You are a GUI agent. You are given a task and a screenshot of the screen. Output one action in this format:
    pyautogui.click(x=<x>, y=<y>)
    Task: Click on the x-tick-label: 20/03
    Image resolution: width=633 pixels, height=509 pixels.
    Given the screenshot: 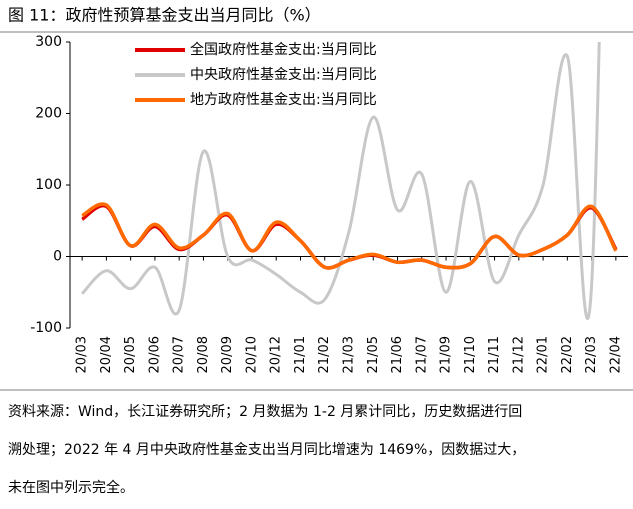 What is the action you would take?
    pyautogui.click(x=82, y=354)
    